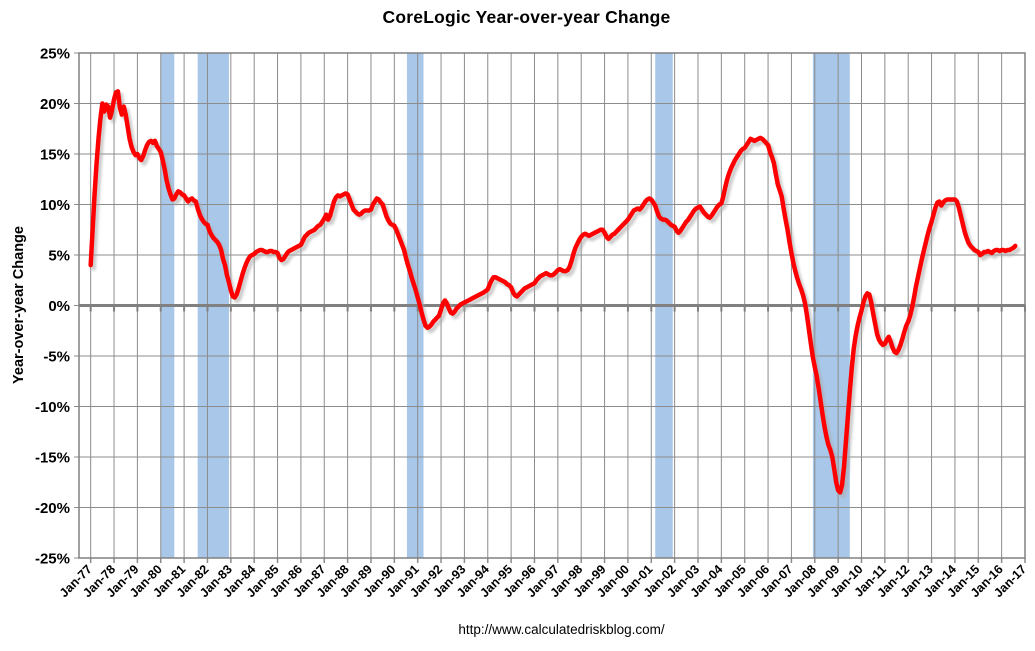 The image size is (1035, 651). I want to click on y-axis-tick-label: -20%, so click(52, 508).